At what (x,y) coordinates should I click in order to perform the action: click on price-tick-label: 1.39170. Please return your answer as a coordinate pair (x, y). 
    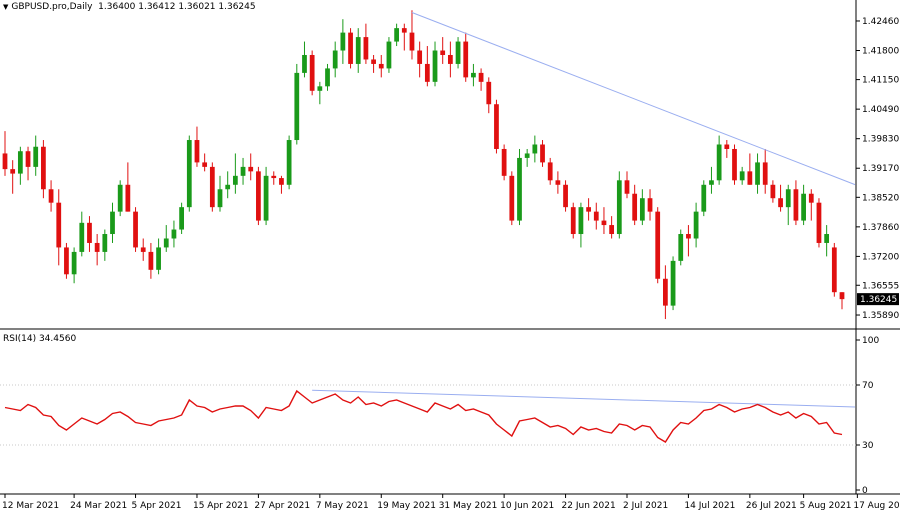
    Looking at the image, I should click on (880, 169).